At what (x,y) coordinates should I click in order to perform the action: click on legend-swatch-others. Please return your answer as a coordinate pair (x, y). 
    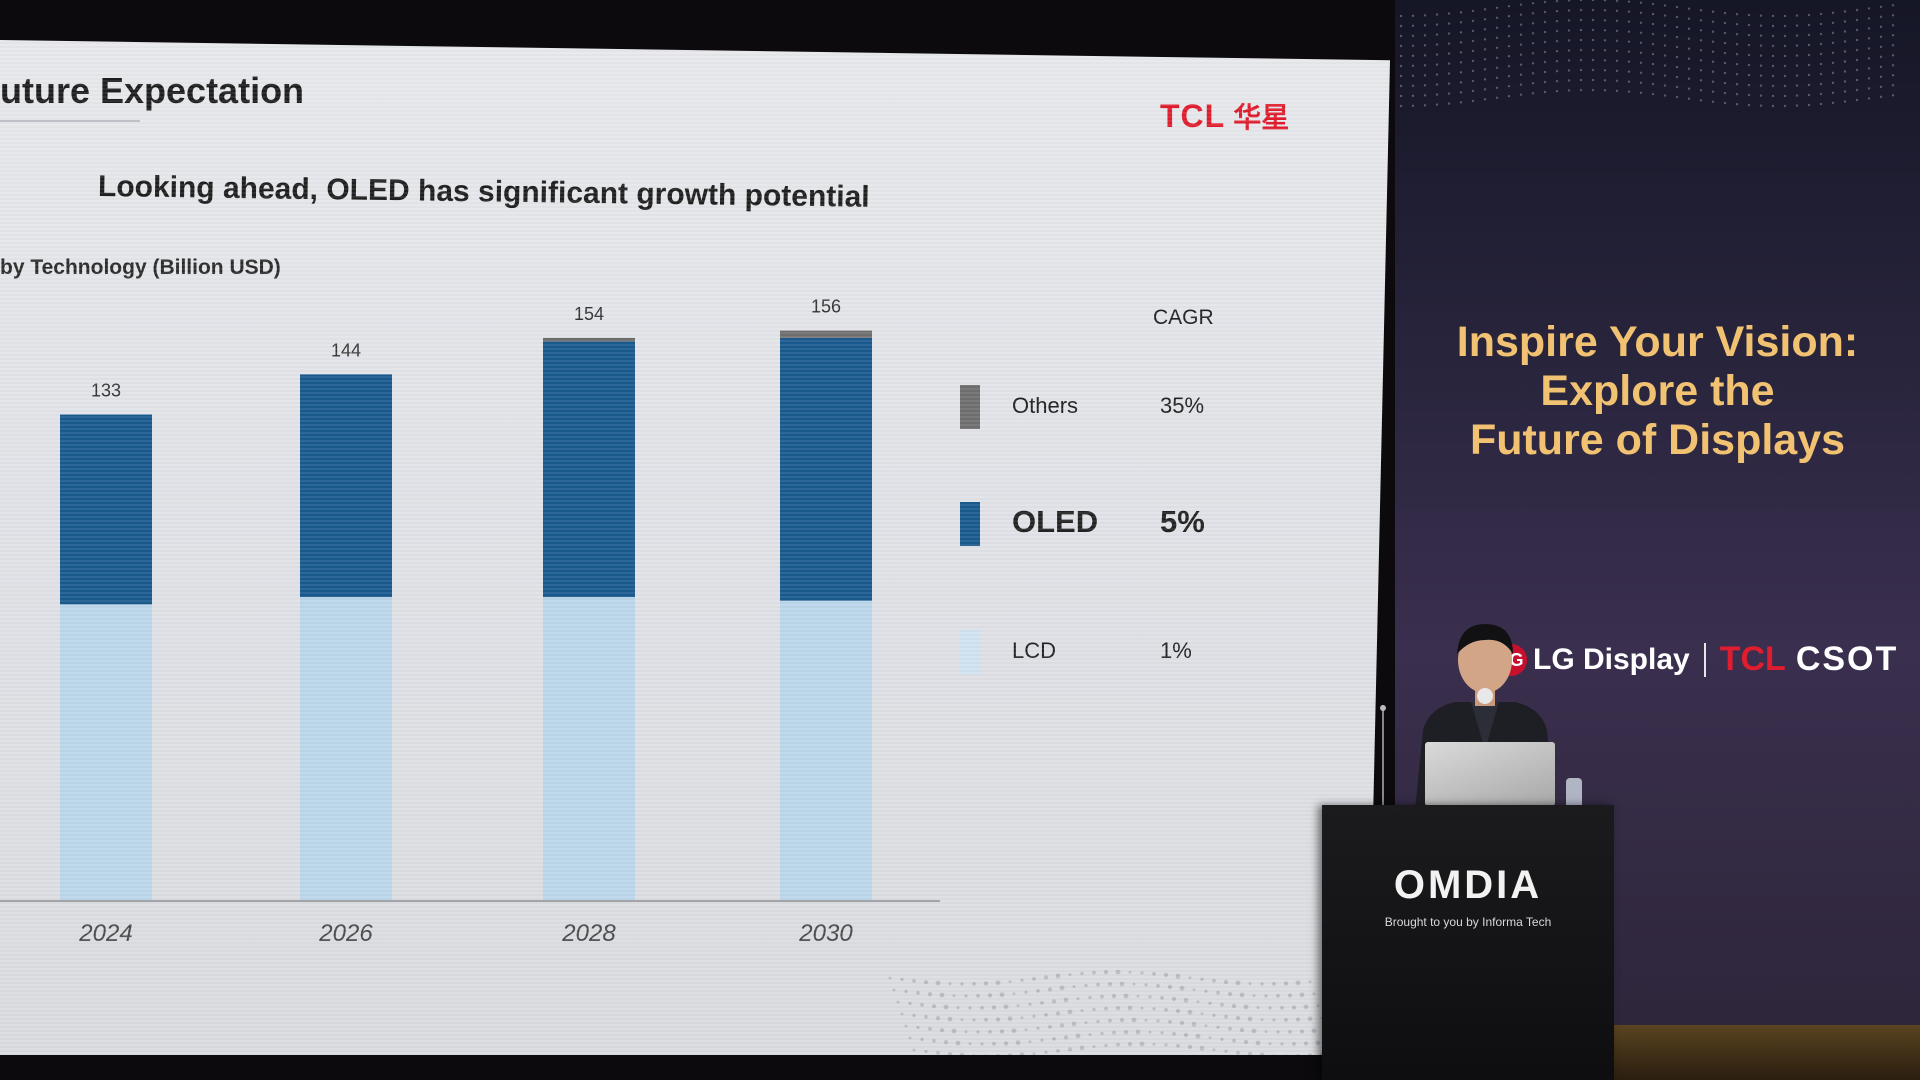
    Looking at the image, I should click on (970, 407).